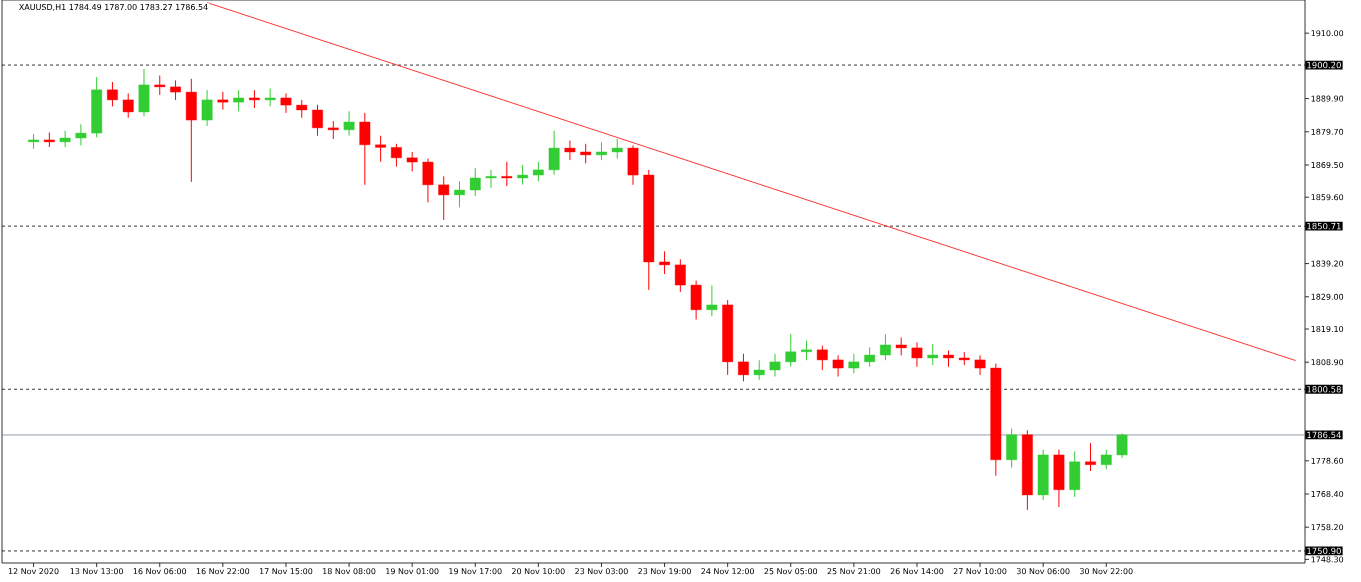 The image size is (1361, 582). What do you see at coordinates (1324, 65) in the screenshot?
I see `ref-line-label: 1900.20` at bounding box center [1324, 65].